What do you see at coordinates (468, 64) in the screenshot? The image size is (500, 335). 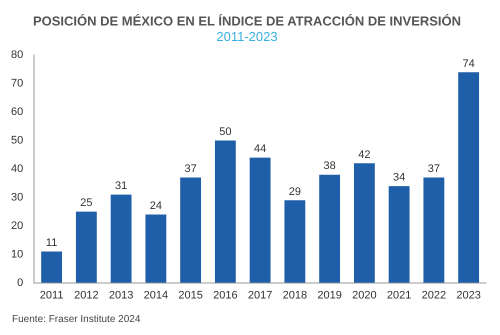 I see `data-label: 74` at bounding box center [468, 64].